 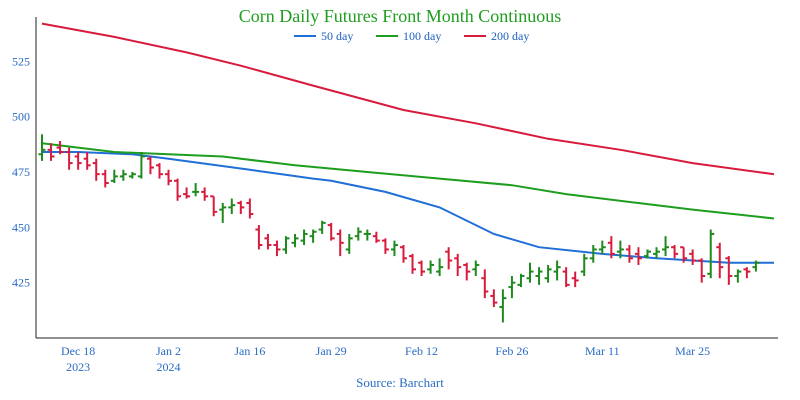 I want to click on x-tick-label: Jan 2, so click(x=168, y=351).